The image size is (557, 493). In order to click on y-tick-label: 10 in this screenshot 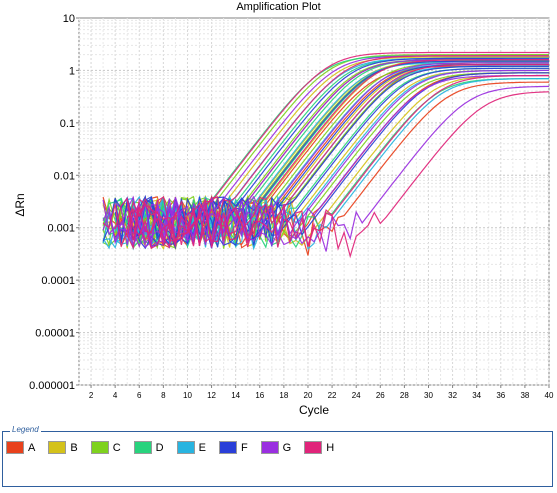, I will do `click(69, 19)`.